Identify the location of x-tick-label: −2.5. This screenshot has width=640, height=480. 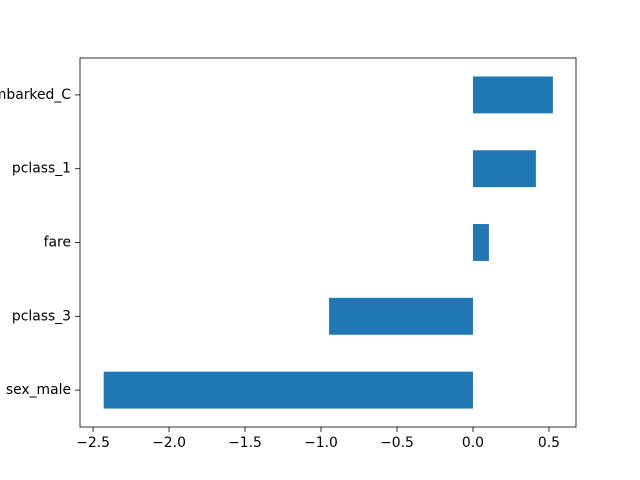
(93, 443).